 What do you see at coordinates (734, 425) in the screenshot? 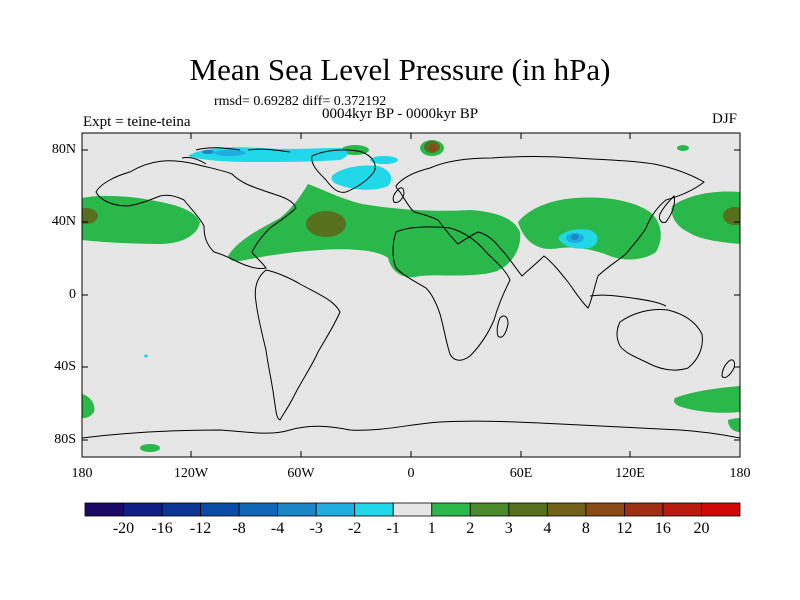
I see `anomaly-region-antarctic-east` at bounding box center [734, 425].